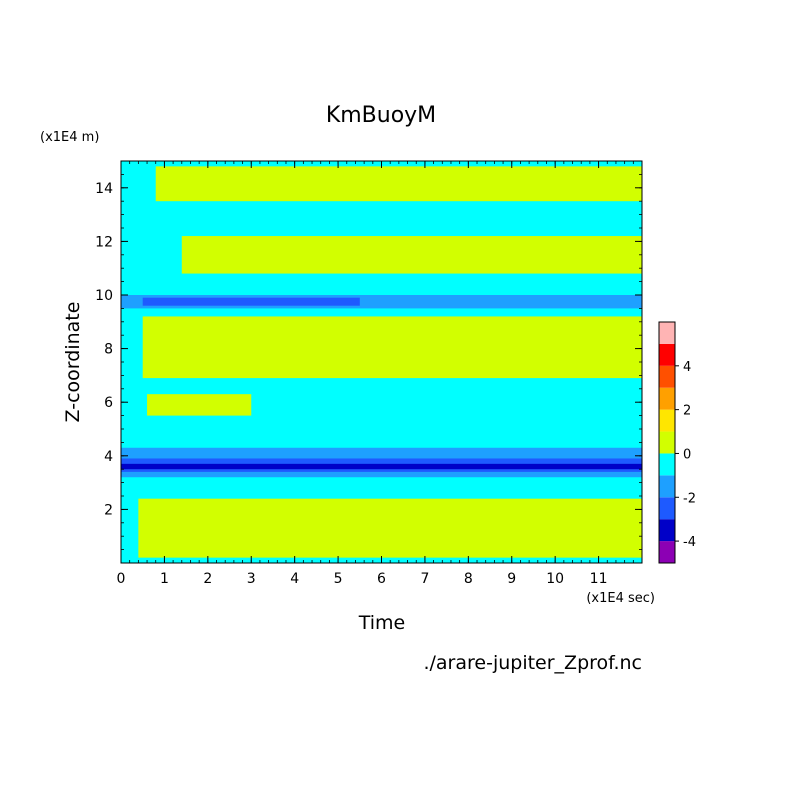 The height and width of the screenshot is (804, 804). Describe the element at coordinates (382, 623) in the screenshot. I see `x-axis-label: Time` at that location.